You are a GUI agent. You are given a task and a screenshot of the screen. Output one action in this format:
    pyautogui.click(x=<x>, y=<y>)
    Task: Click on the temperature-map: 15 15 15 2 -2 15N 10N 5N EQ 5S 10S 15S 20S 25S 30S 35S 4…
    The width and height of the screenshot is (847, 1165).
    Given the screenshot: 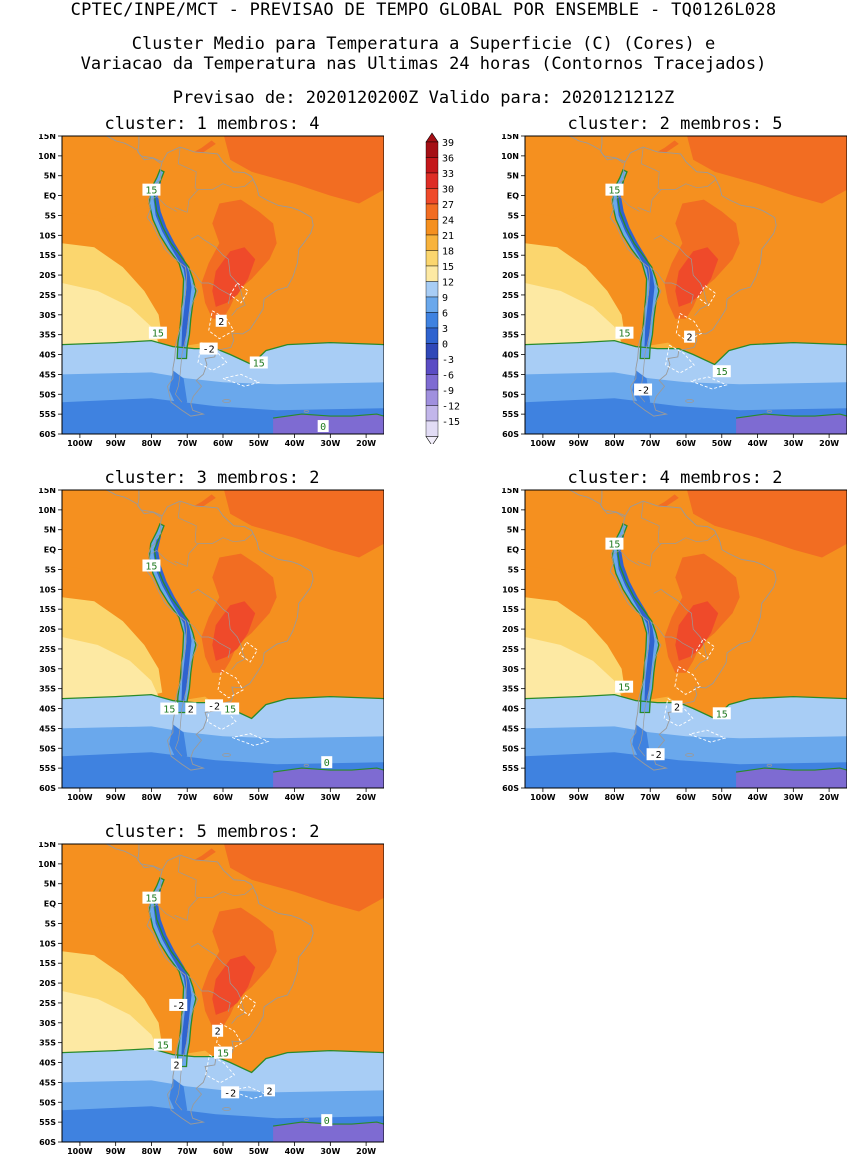 What is the action you would take?
    pyautogui.click(x=674, y=645)
    